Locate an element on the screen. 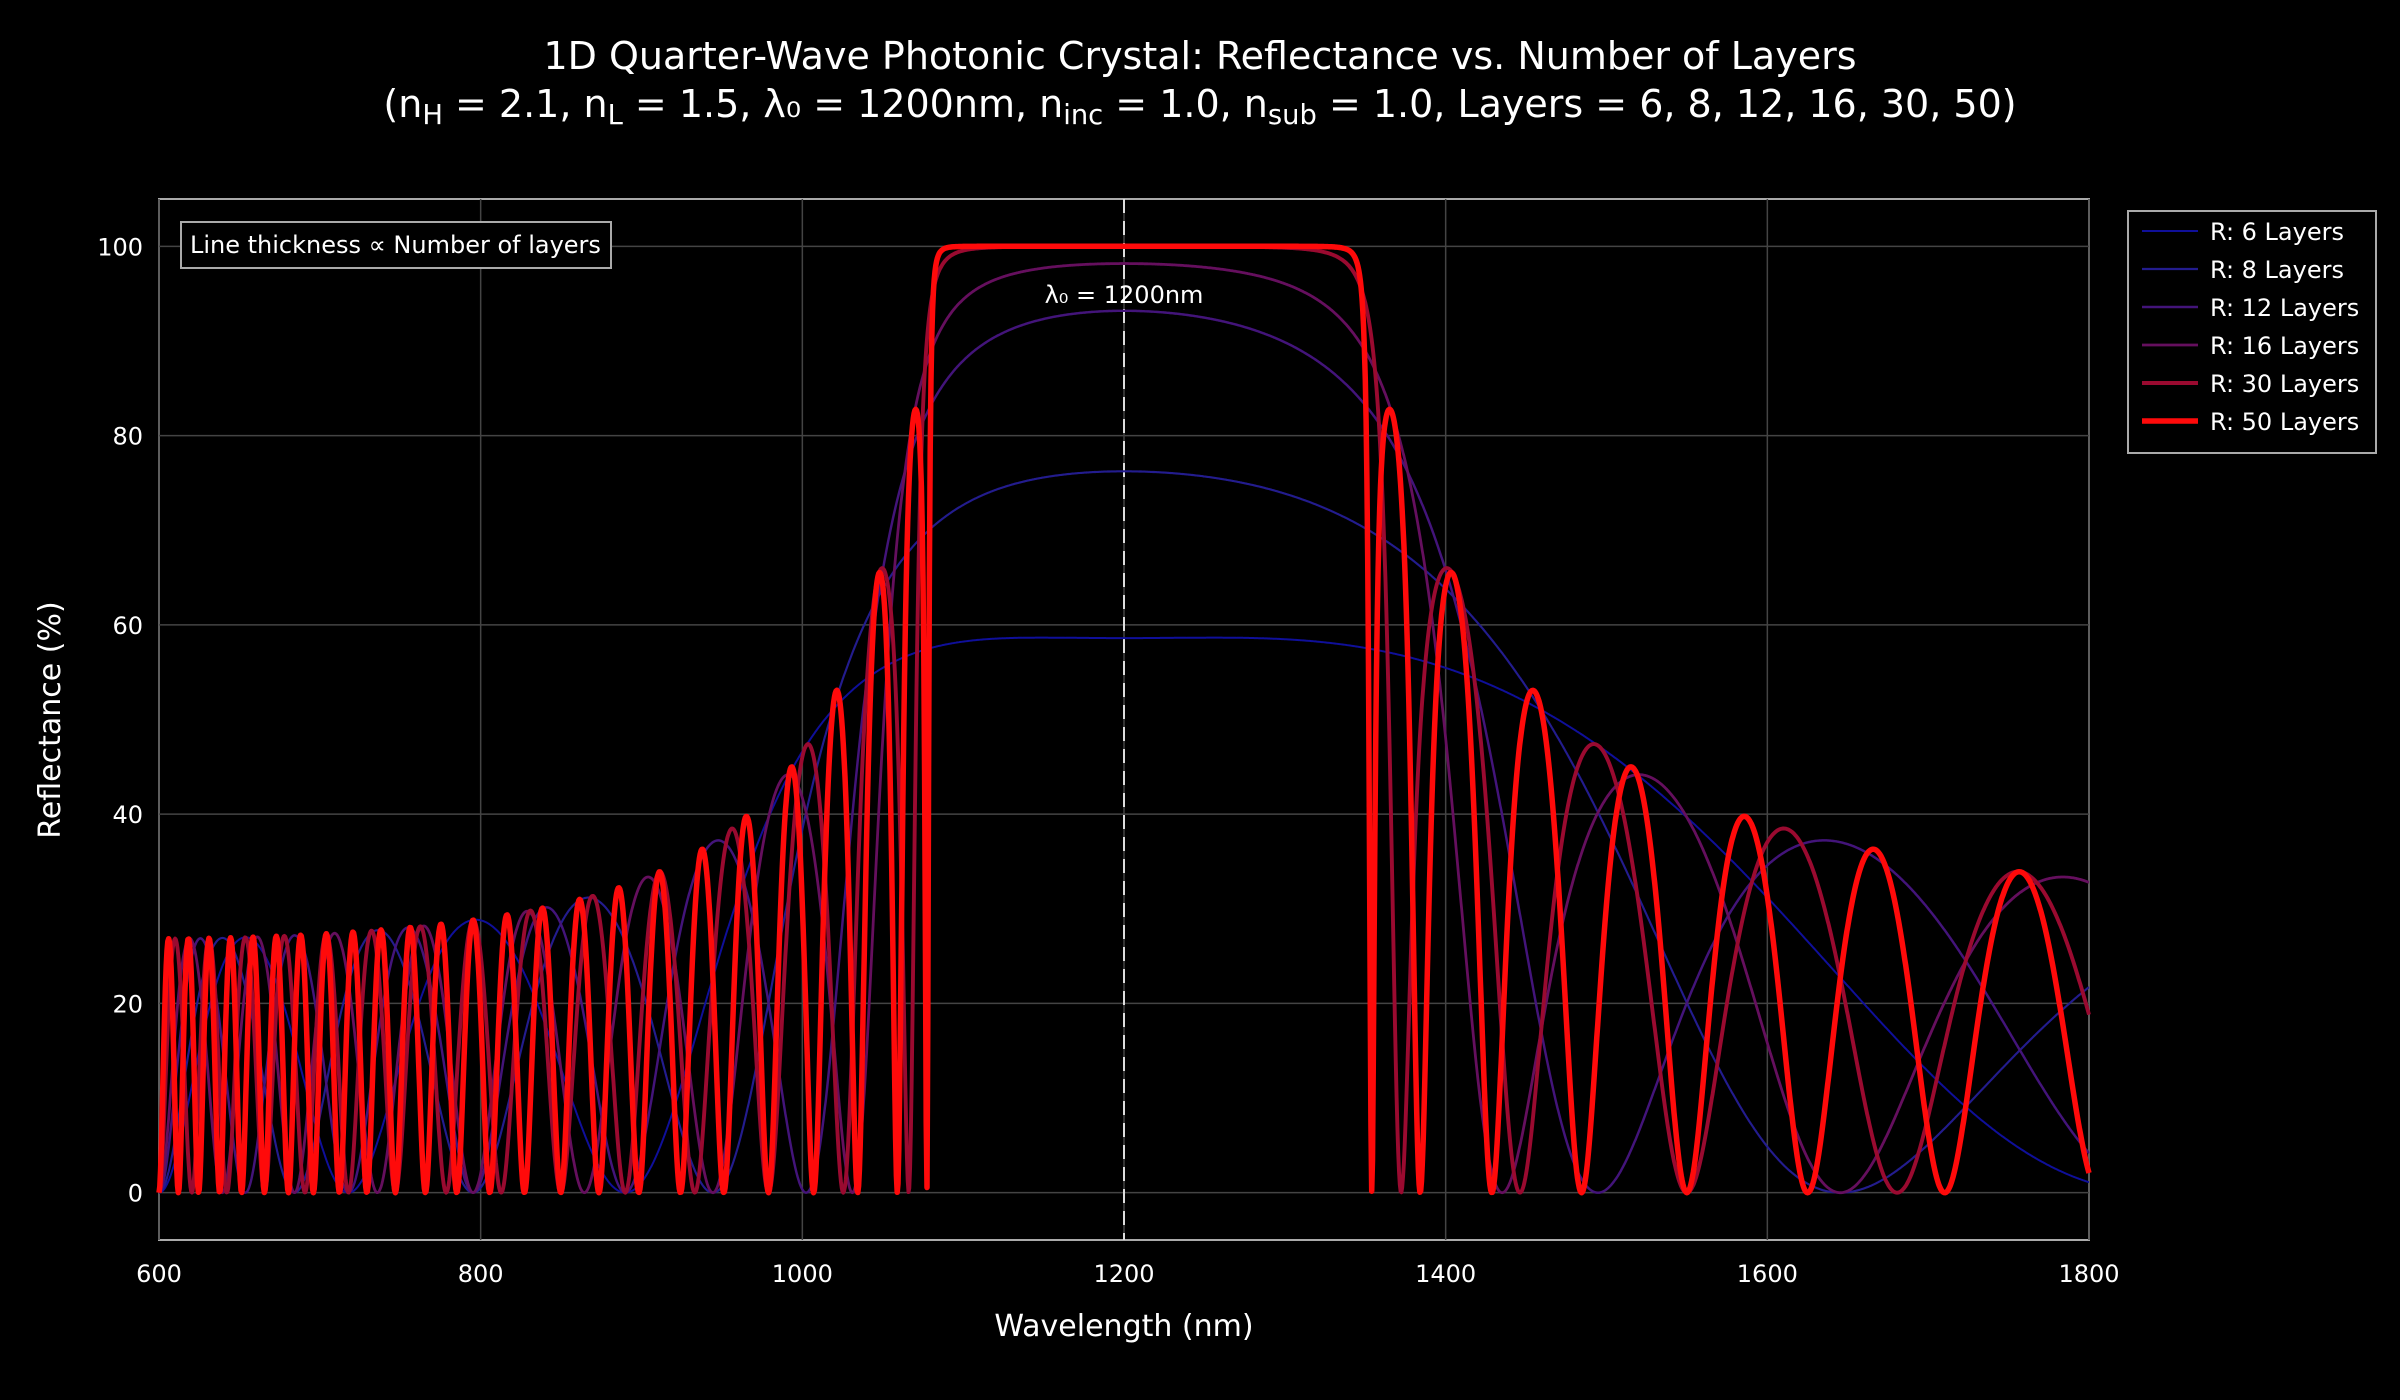 The height and width of the screenshot is (1400, 2400). x-tick-label: 800 is located at coordinates (481, 1274).